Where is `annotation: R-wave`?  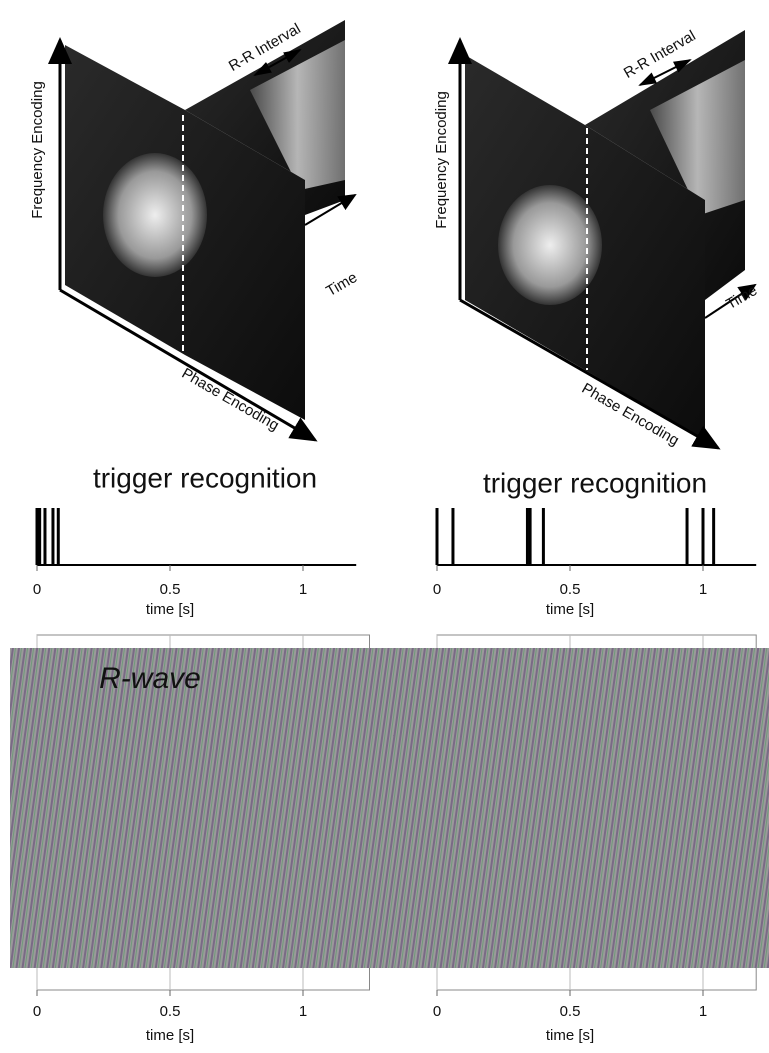 annotation: R-wave is located at coordinates (150, 678).